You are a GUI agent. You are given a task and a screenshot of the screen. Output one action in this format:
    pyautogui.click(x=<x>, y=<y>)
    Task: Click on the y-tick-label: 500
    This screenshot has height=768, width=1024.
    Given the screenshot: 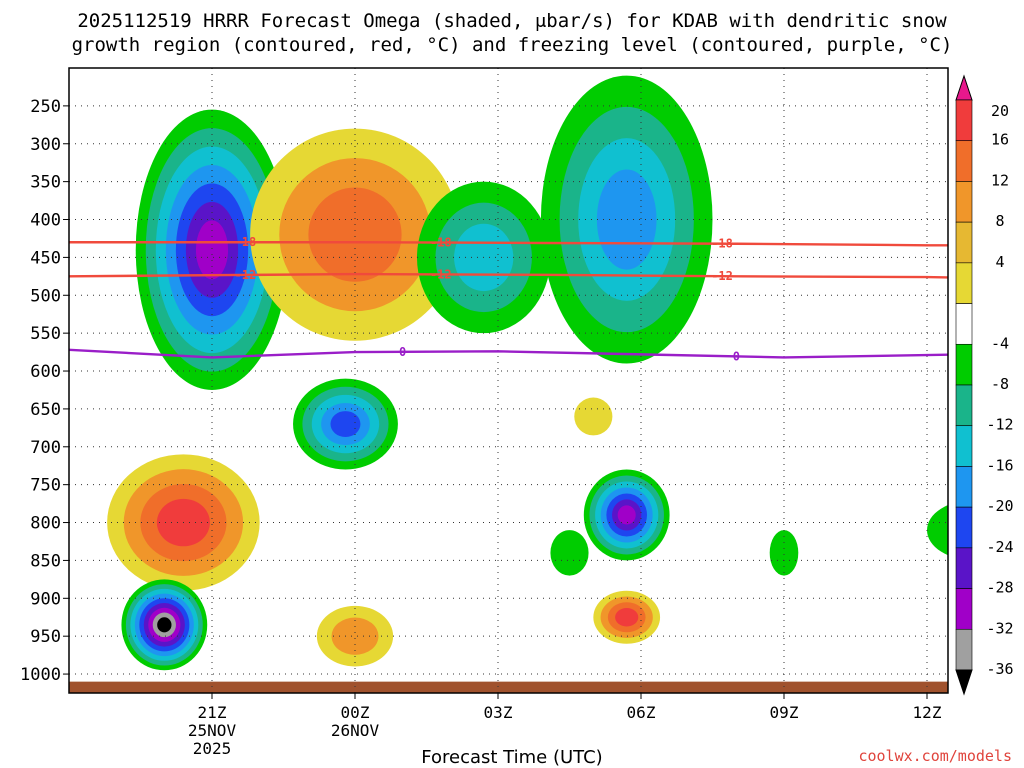 What is the action you would take?
    pyautogui.click(x=45, y=296)
    